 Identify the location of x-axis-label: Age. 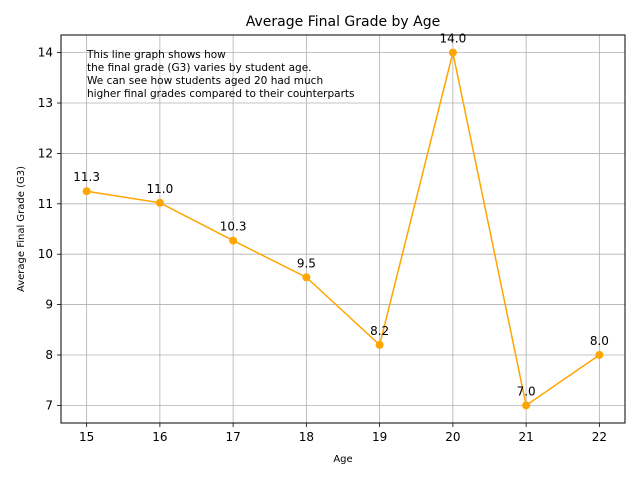
(342, 459).